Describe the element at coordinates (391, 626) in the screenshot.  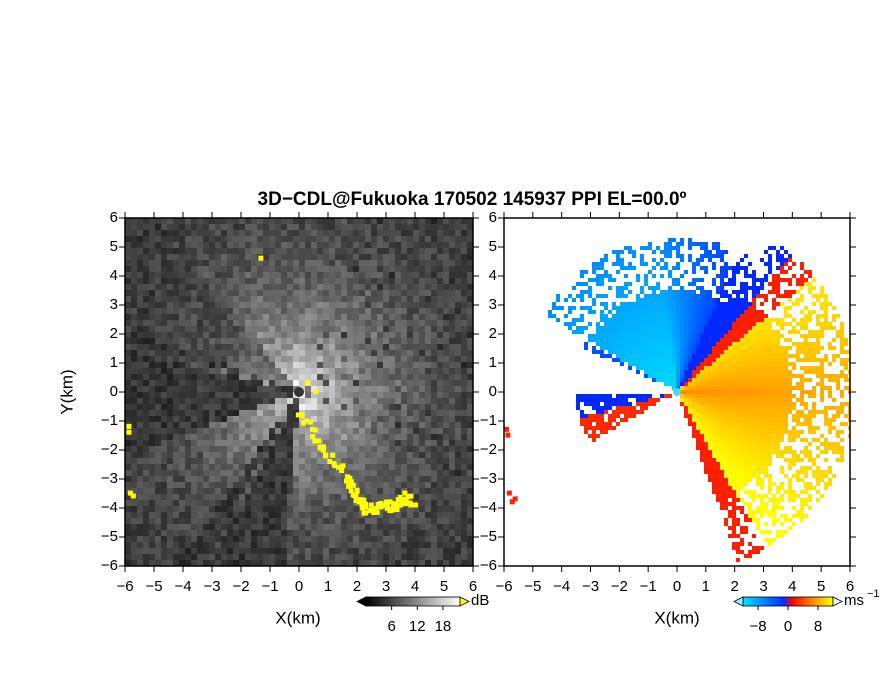
I see `colorbar-tick-label: 6` at that location.